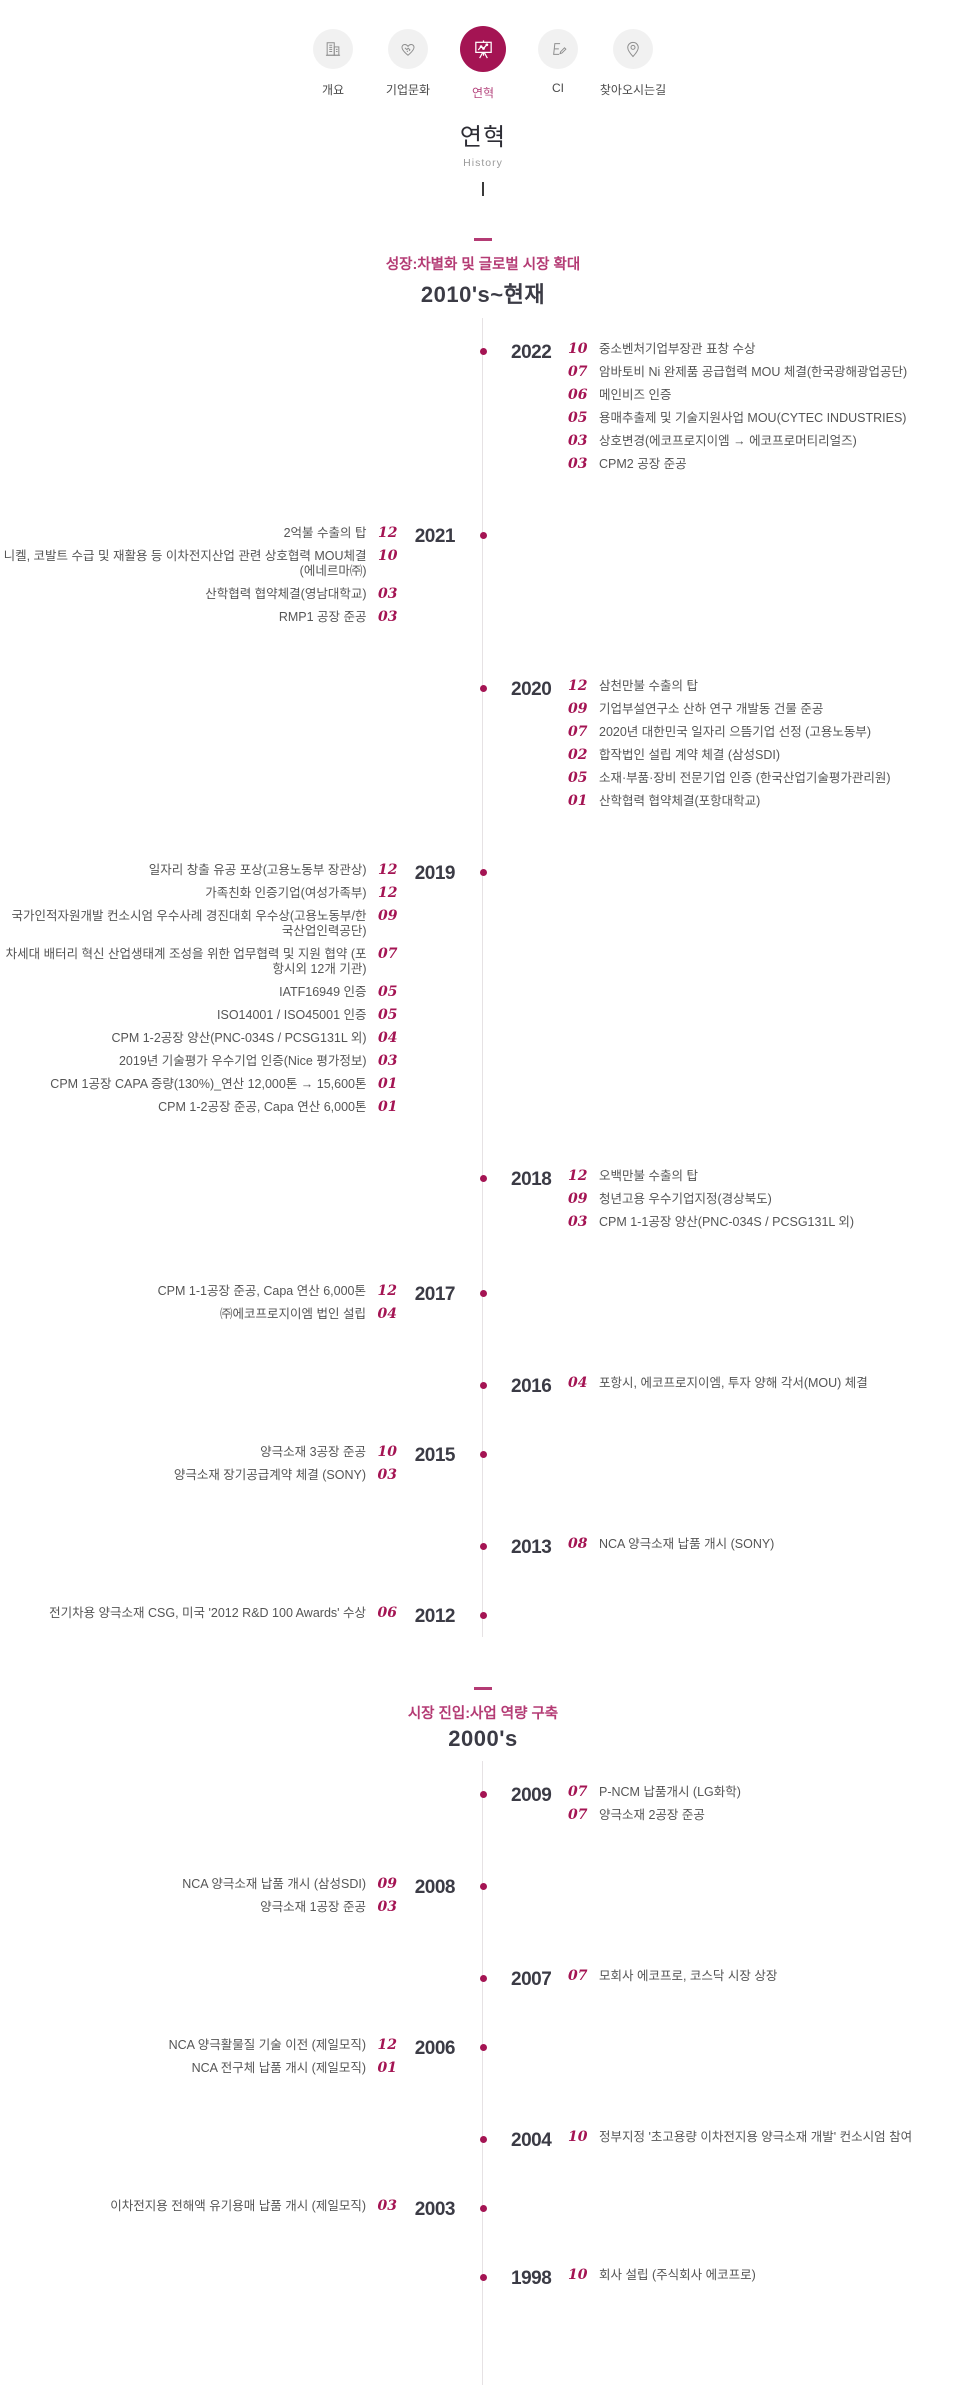 The height and width of the screenshot is (2385, 966). Describe the element at coordinates (199, 870) in the screenshot. I see `history-entry: 12 일자리 창출 유공 포상(고용노동부 장관상)` at that location.